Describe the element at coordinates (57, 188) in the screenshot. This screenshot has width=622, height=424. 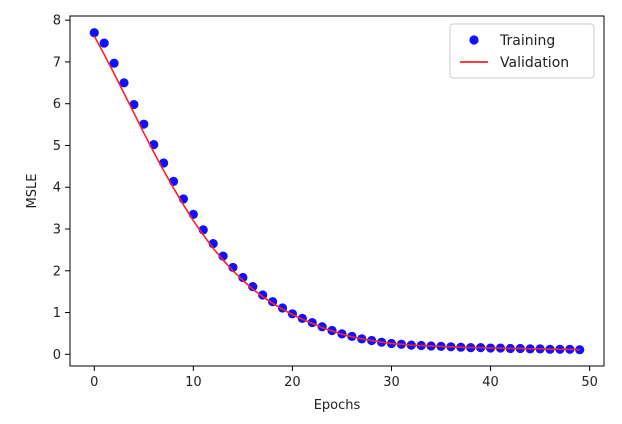
I see `y-tick-label: 4` at that location.